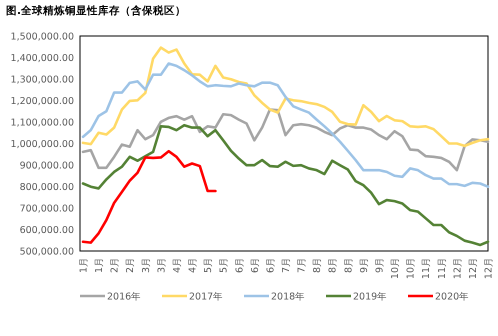 The height and width of the screenshot is (336, 498). I want to click on legend-label: 2017年, so click(206, 296).